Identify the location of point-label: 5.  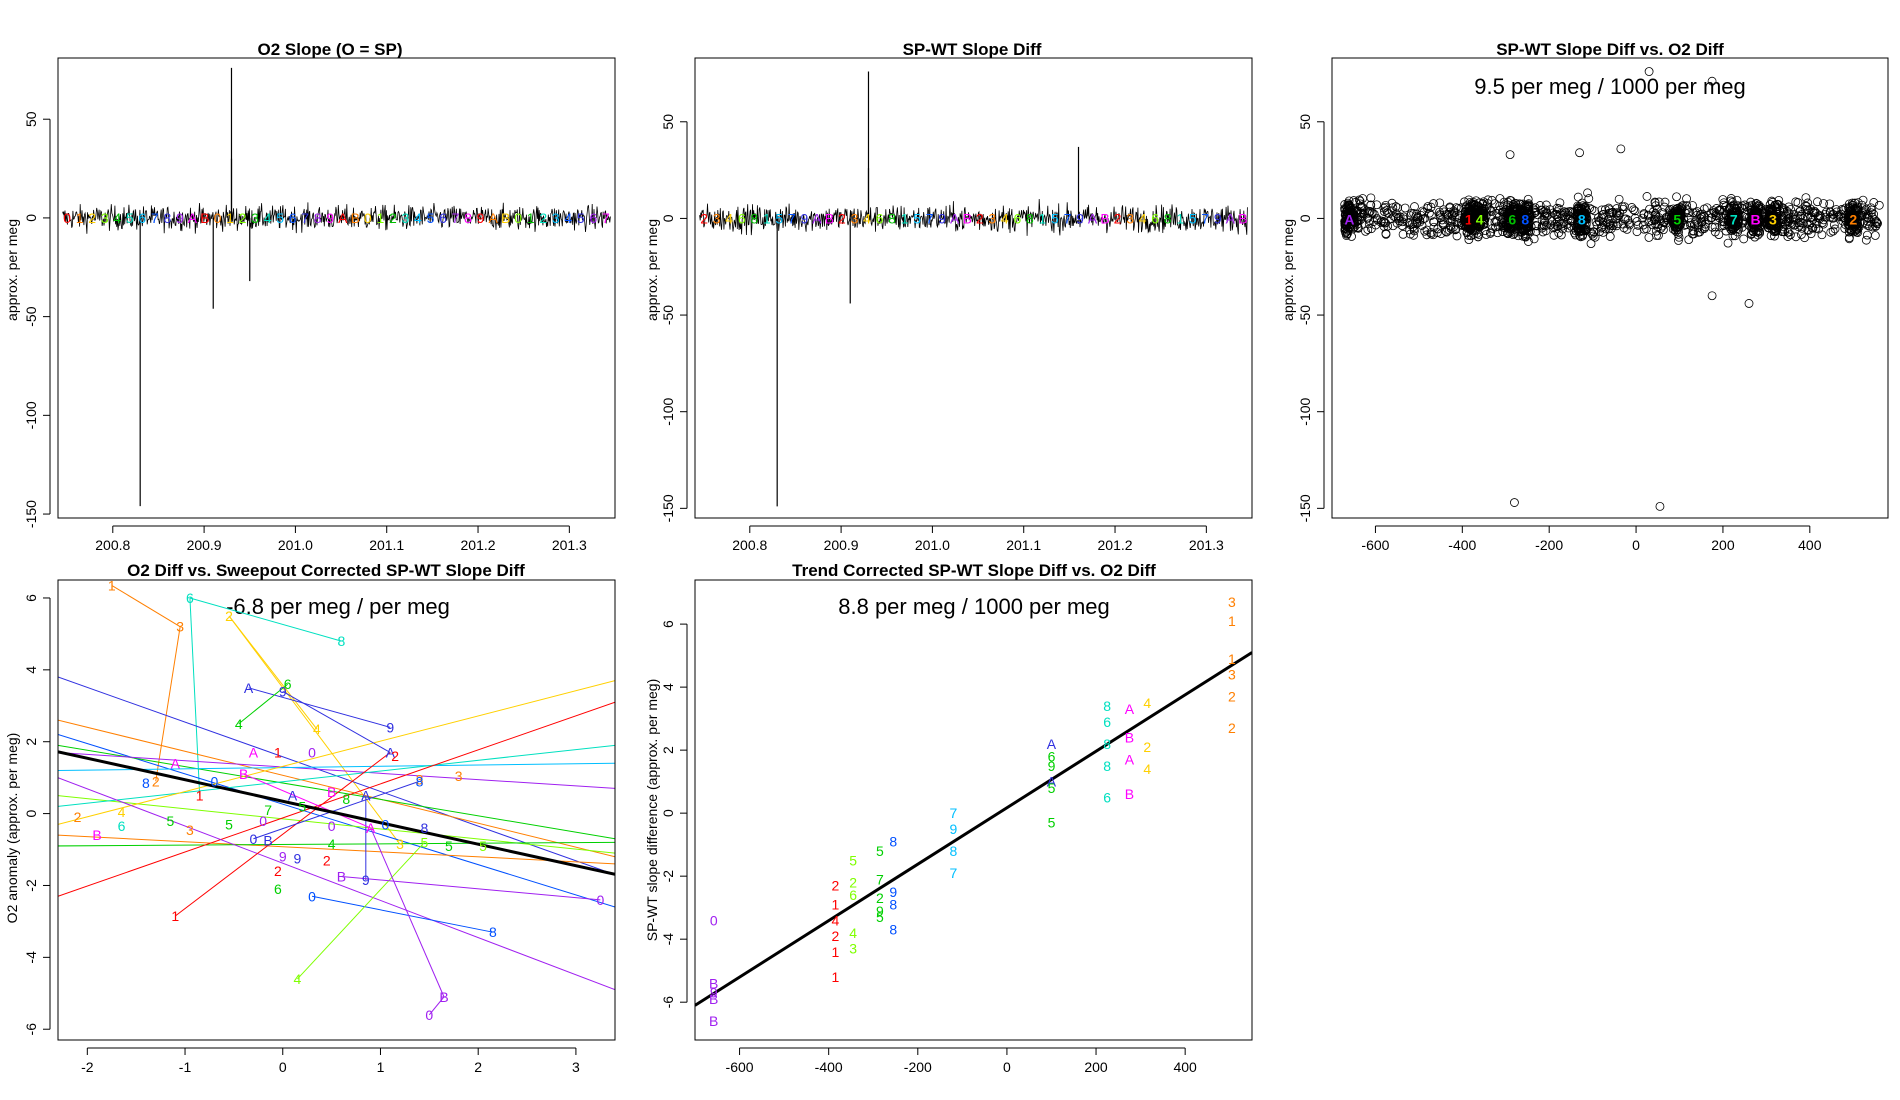
(1052, 823).